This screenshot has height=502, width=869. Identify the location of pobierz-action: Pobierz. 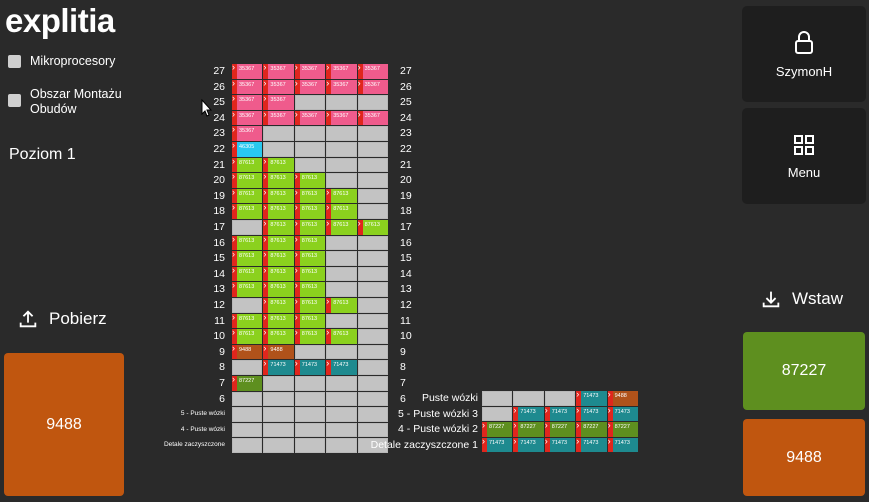
(62, 319).